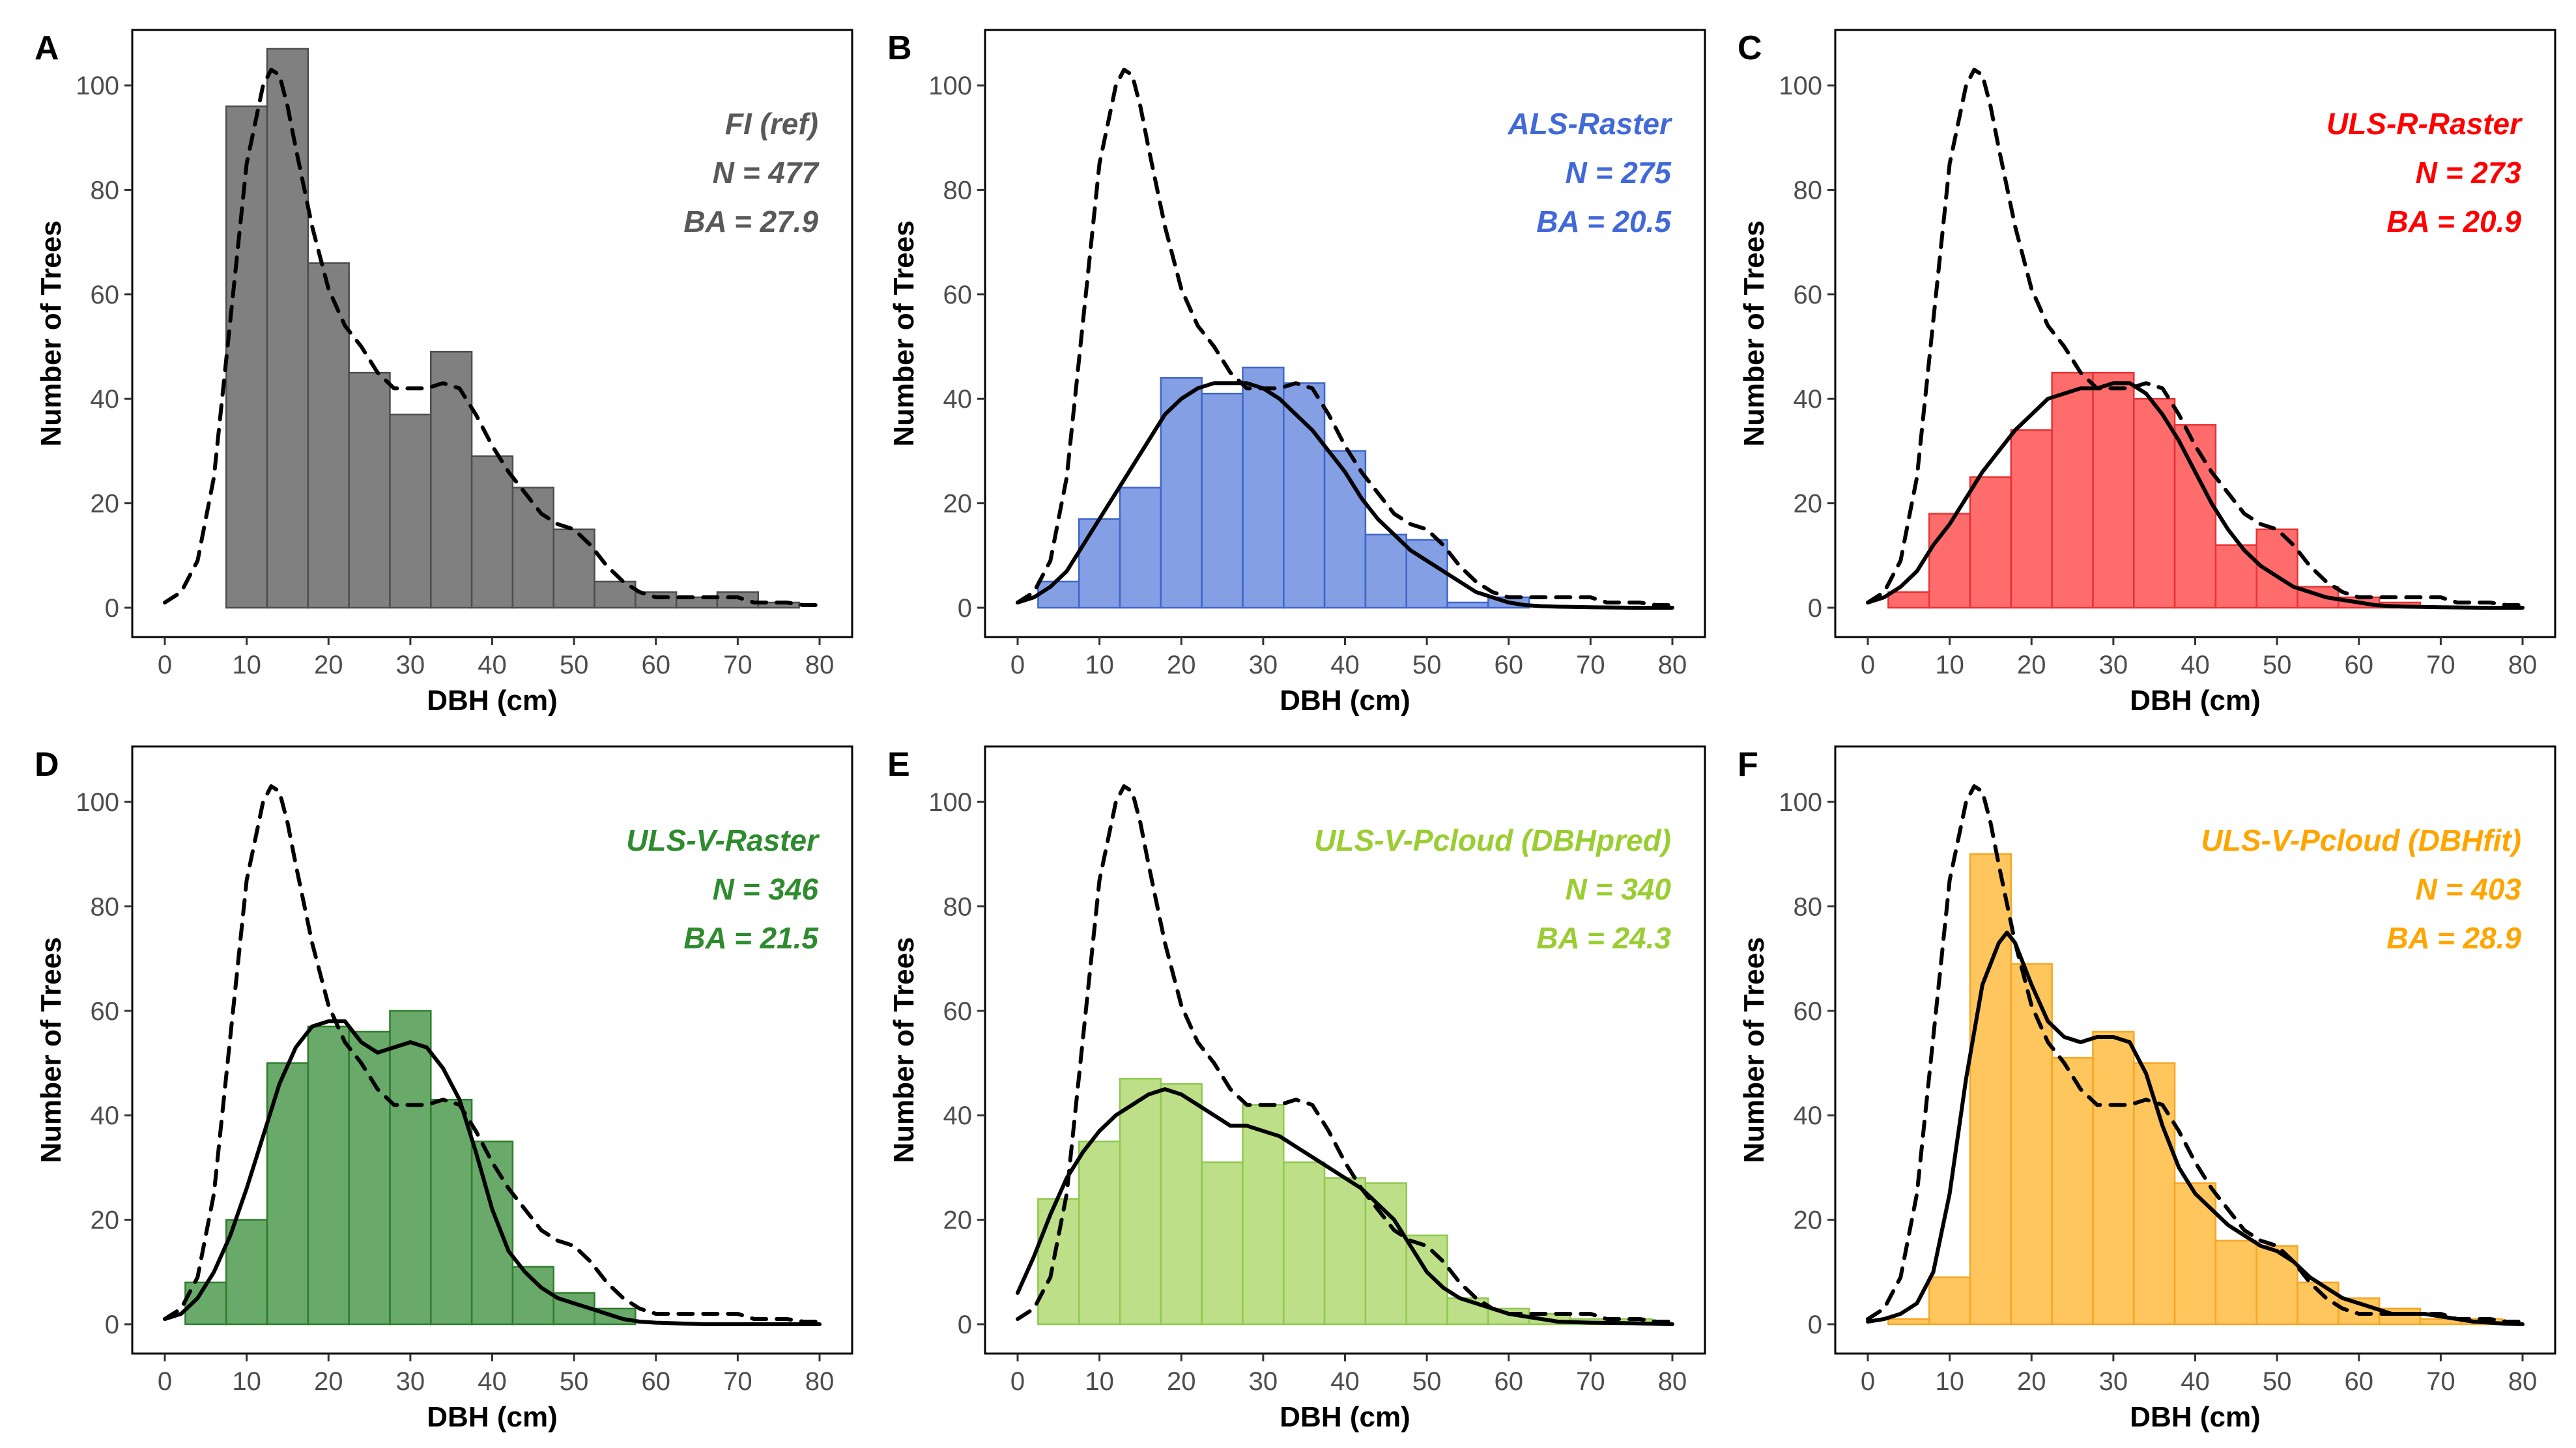 The image size is (2576, 1448). Describe the element at coordinates (1492, 840) in the screenshot. I see `annotation-name: ULS-V-Pcloud (DBHpred)` at that location.